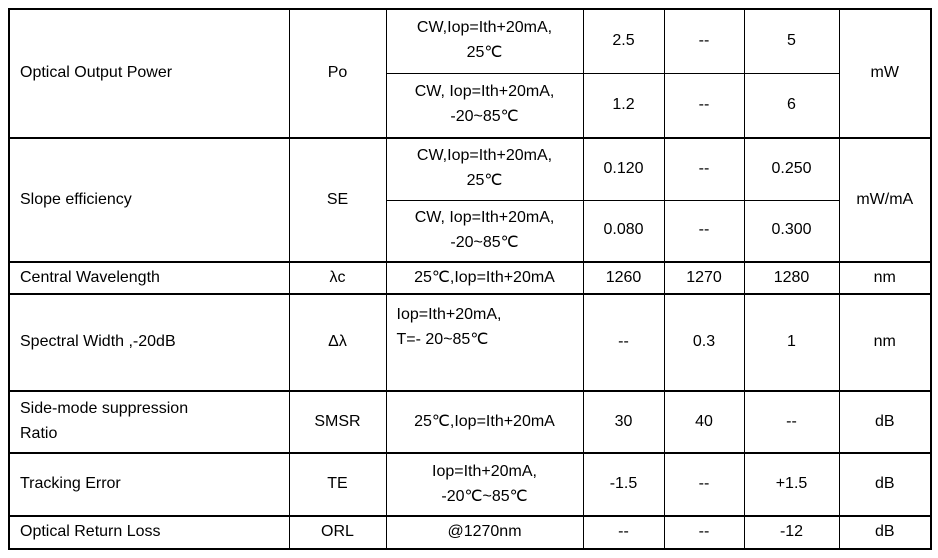 This screenshot has height=558, width=938. Describe the element at coordinates (149, 73) in the screenshot. I see `param-cell: Optical Output Power` at that location.